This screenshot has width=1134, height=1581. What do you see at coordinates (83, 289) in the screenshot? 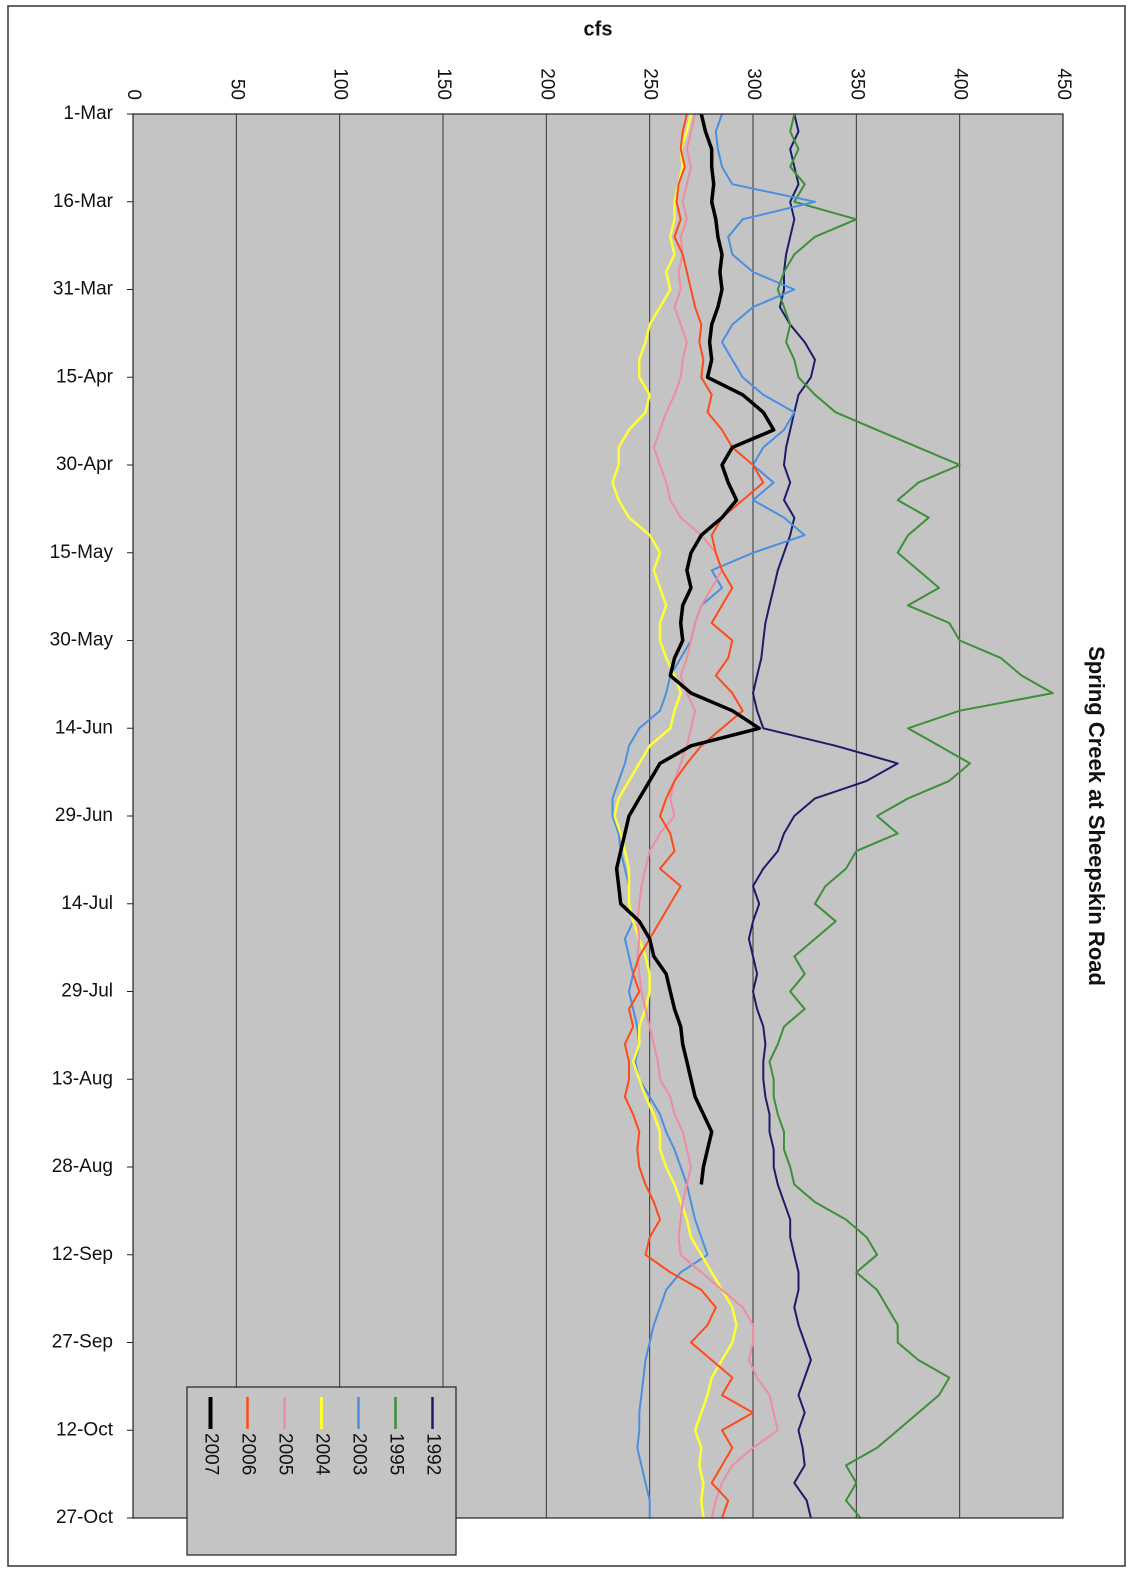
I see `date-tick-label: 31-Mar` at bounding box center [83, 289].